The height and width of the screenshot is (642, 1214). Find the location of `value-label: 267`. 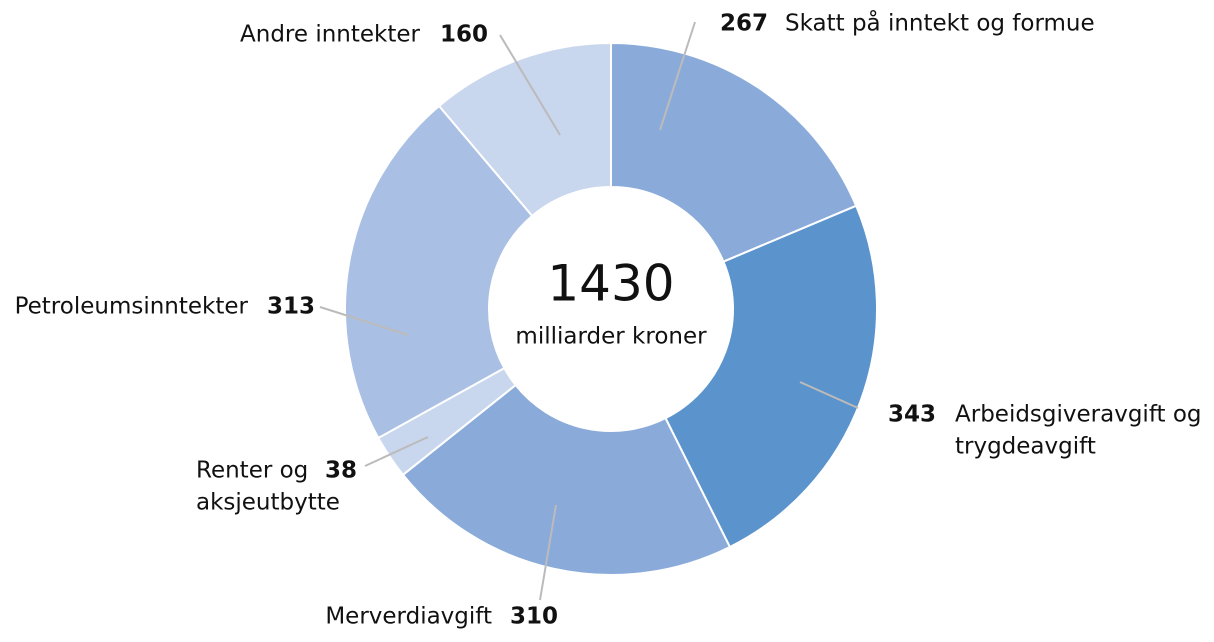

value-label: 267 is located at coordinates (744, 24).